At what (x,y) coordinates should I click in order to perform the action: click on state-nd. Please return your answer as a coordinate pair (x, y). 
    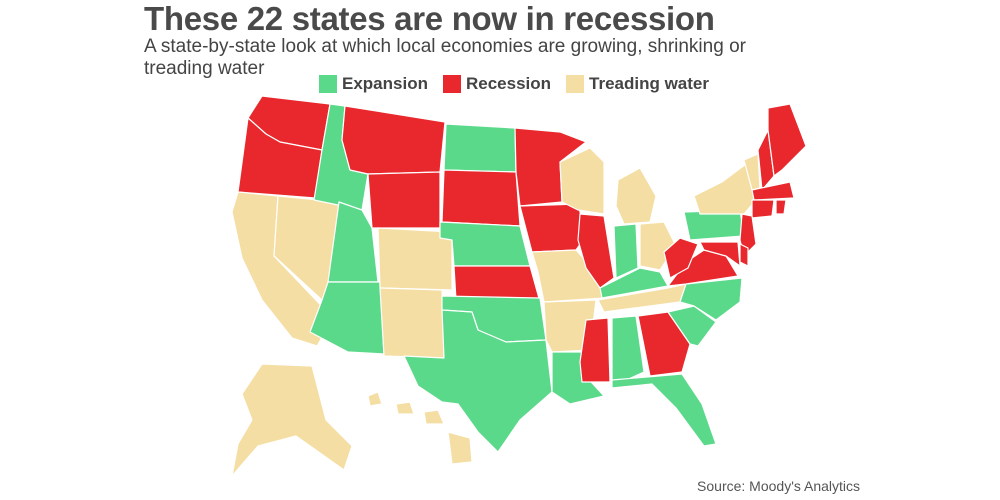
    Looking at the image, I should click on (480, 148).